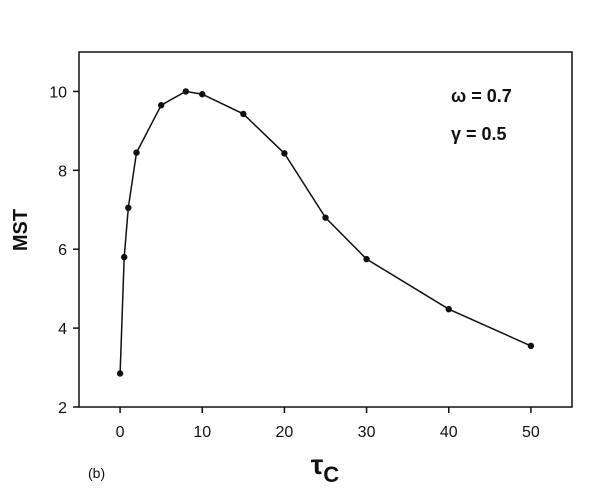  What do you see at coordinates (96, 473) in the screenshot?
I see `panel-label: (b)` at bounding box center [96, 473].